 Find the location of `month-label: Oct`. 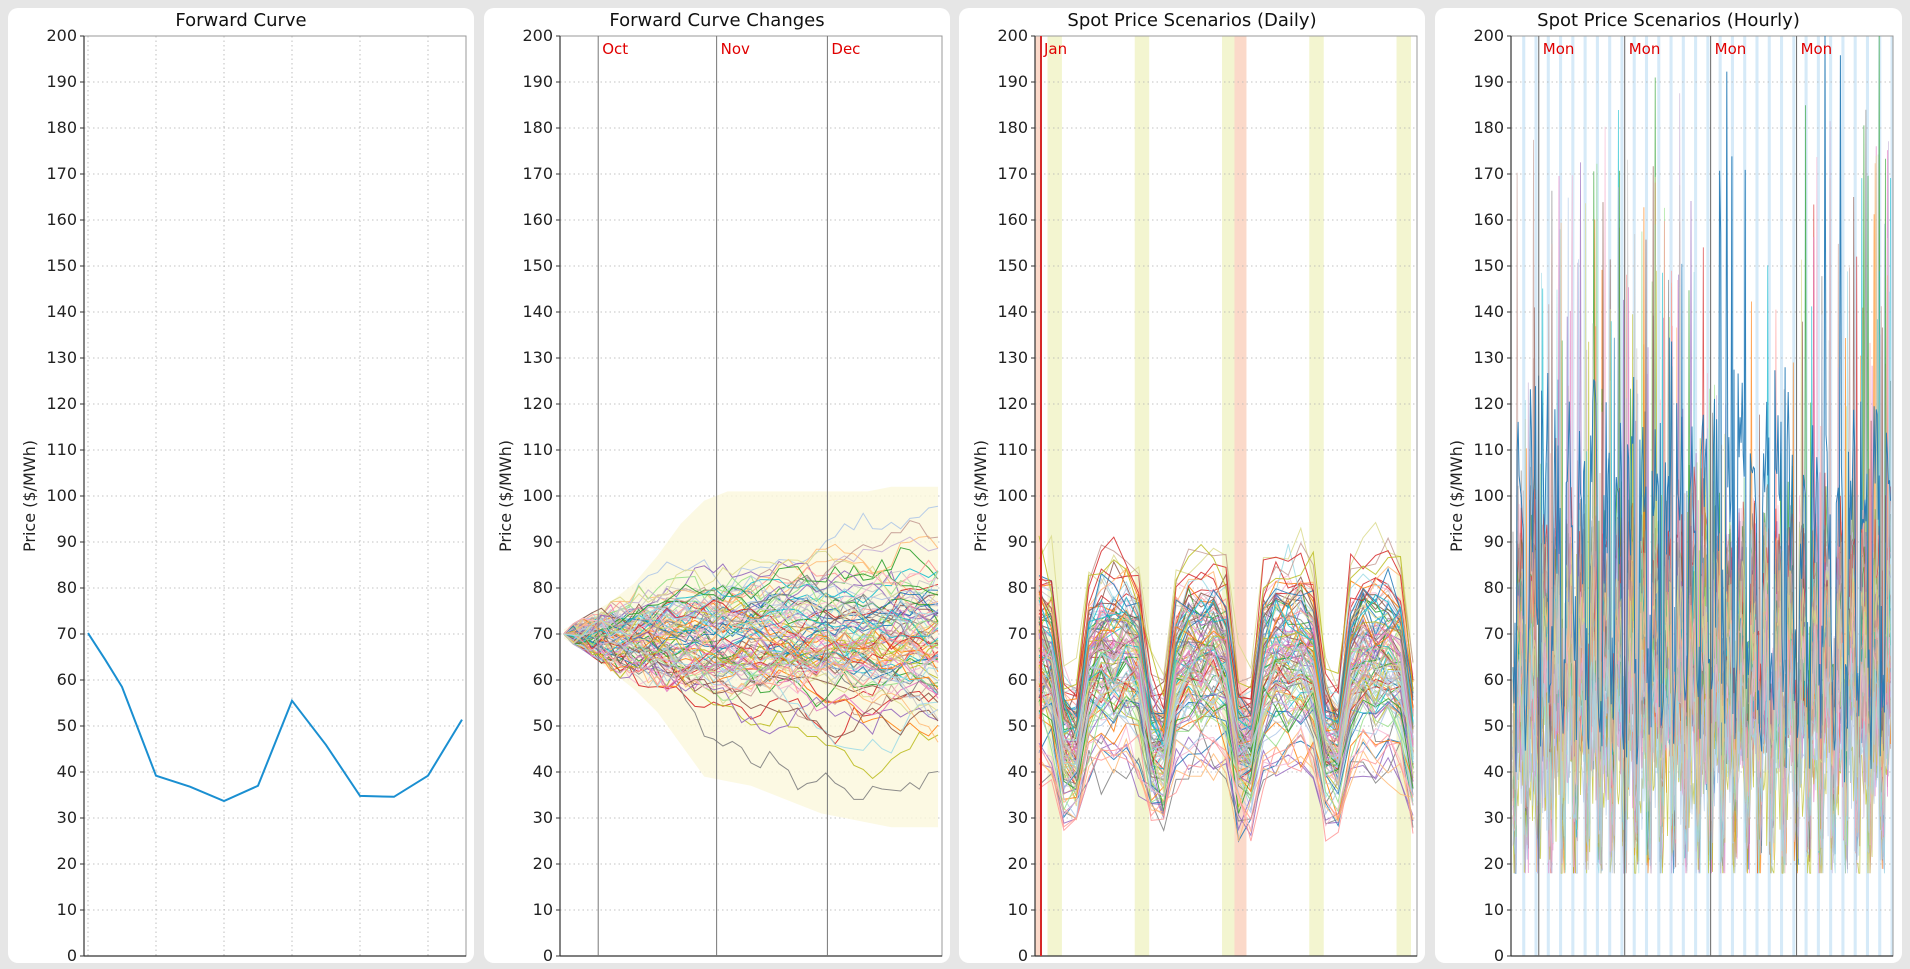

month-label: Oct is located at coordinates (615, 49).